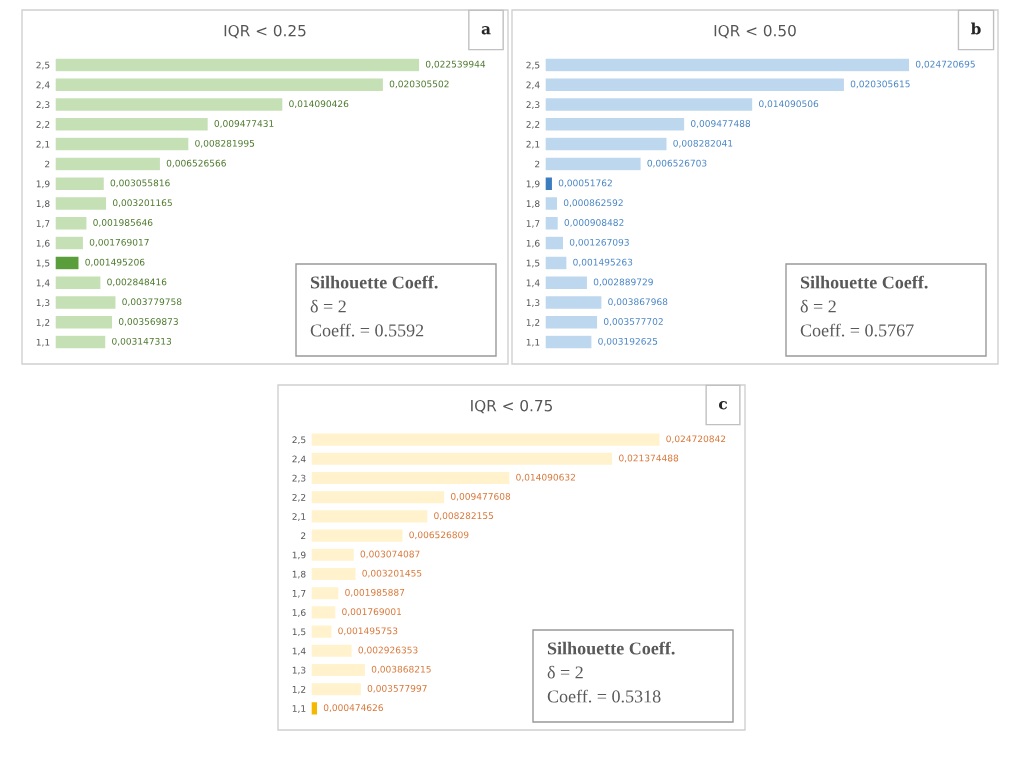  Describe the element at coordinates (628, 341) in the screenshot. I see `data-label: 0,003192625` at that location.